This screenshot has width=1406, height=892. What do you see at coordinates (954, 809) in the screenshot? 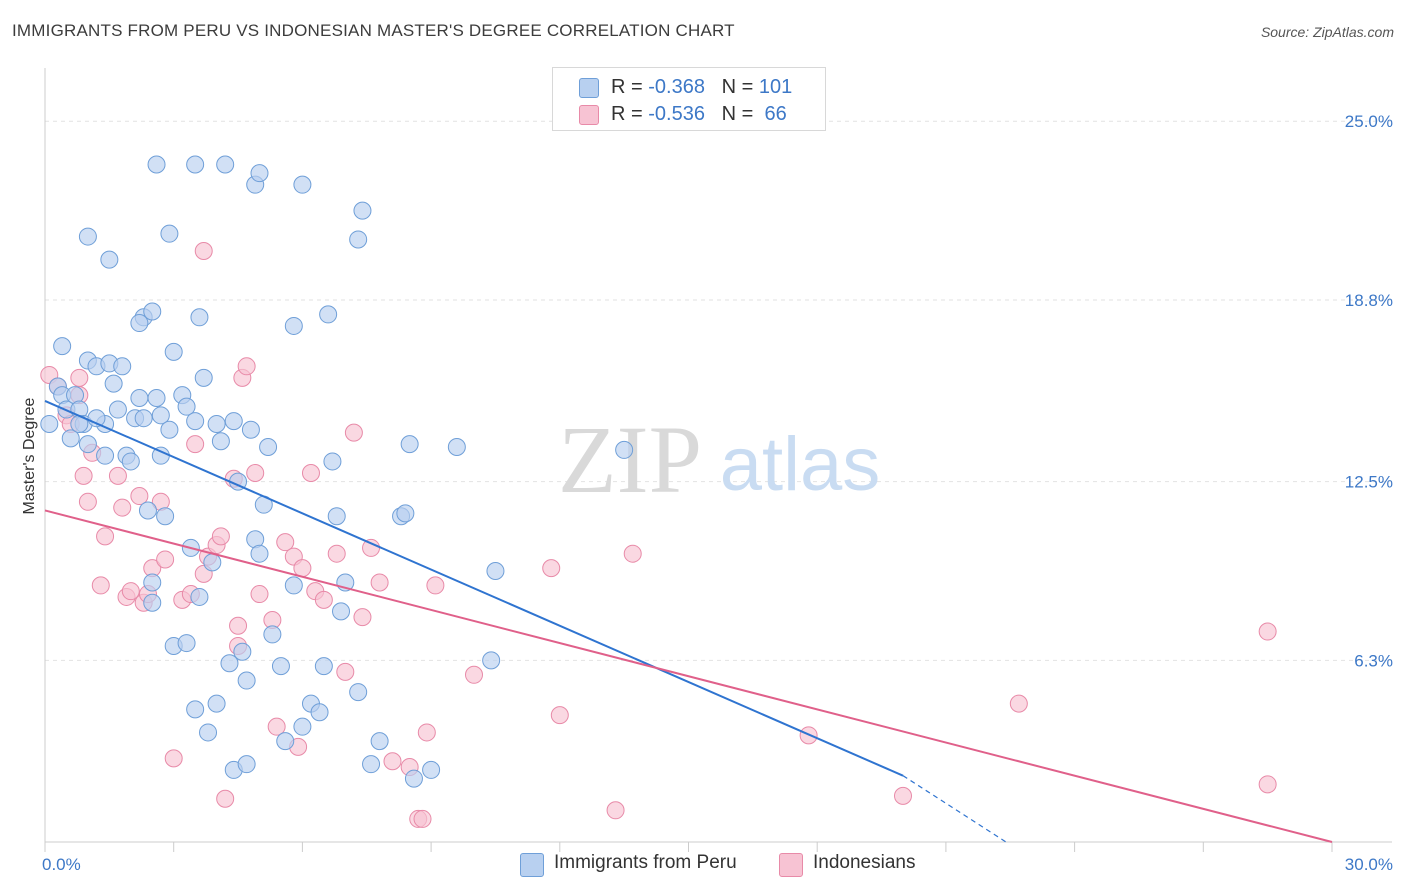
I see `peru-trend-extension` at bounding box center [954, 809].